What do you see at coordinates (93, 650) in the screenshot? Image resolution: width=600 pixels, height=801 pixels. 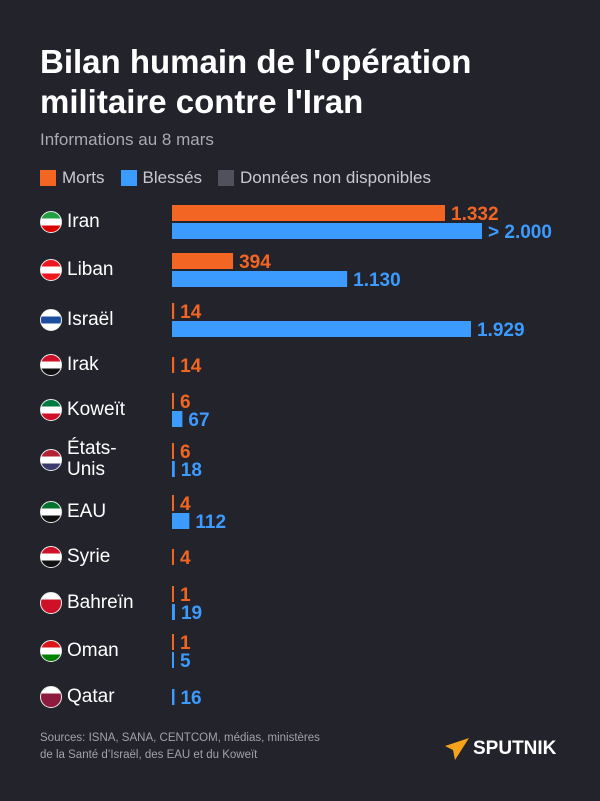 I see `category-label: Oman` at bounding box center [93, 650].